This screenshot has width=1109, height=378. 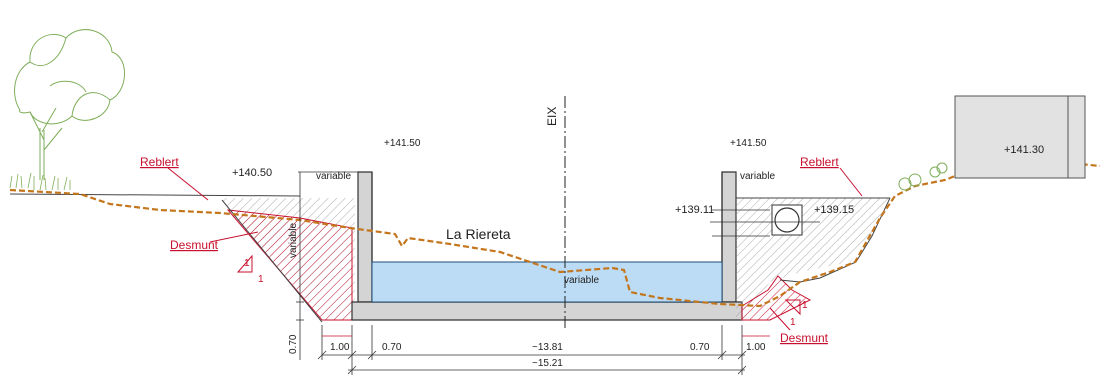 I want to click on slope-triangle-right: 1 1, so click(x=796, y=313).